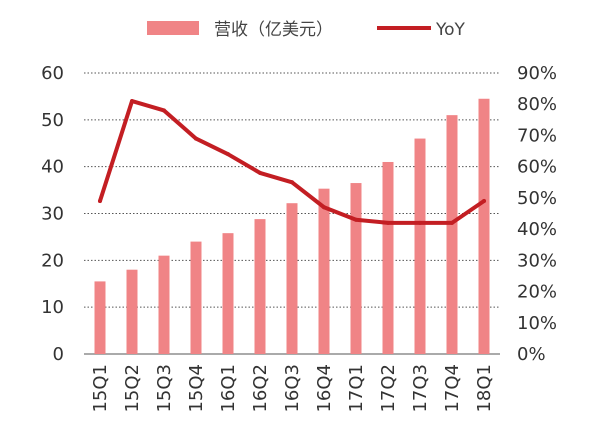  Describe the element at coordinates (537, 198) in the screenshot. I see `right-tick-50%: 50%` at that location.